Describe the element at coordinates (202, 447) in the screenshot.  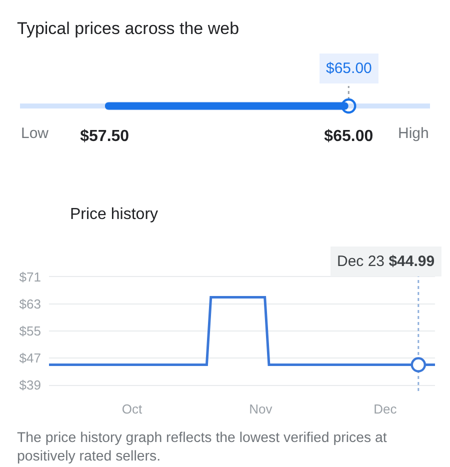
I see `text: The price history graph reflects the lowest verified prices at positively rated sellers.` at that location.